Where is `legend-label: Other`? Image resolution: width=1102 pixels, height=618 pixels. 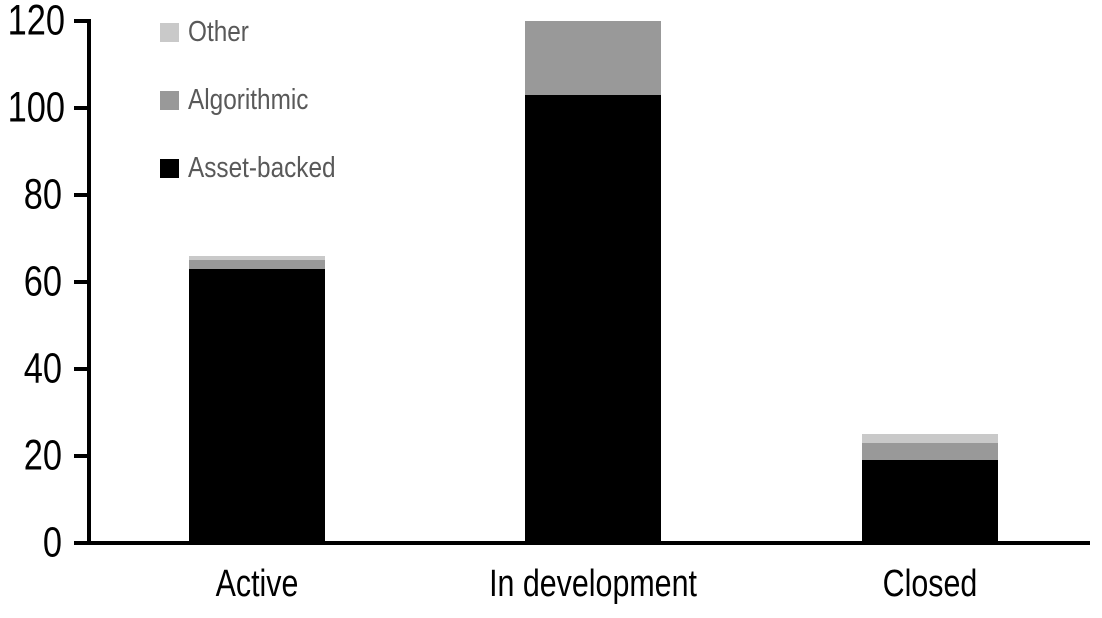
legend-label: Other is located at coordinates (218, 31).